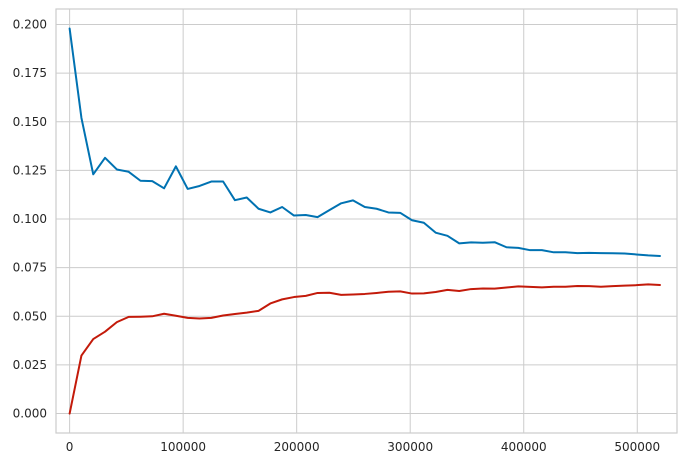 The height and width of the screenshot is (467, 684). I want to click on y-tick-label: 0.175, so click(30, 73).